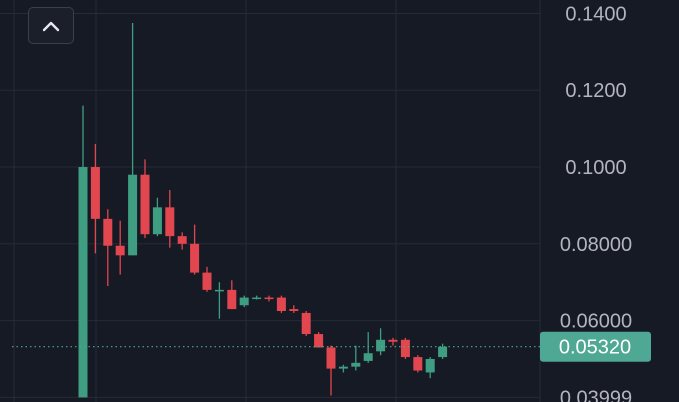 This screenshot has height=402, width=679. I want to click on y-axis-tick-label: 0.1000, so click(595, 168).